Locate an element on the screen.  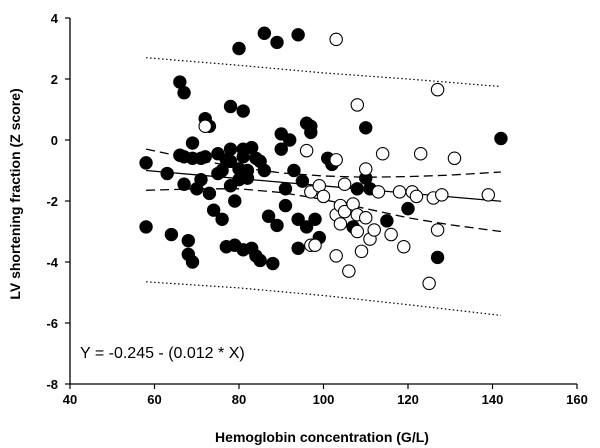
y-tick-label: -8 is located at coordinates (52, 384).